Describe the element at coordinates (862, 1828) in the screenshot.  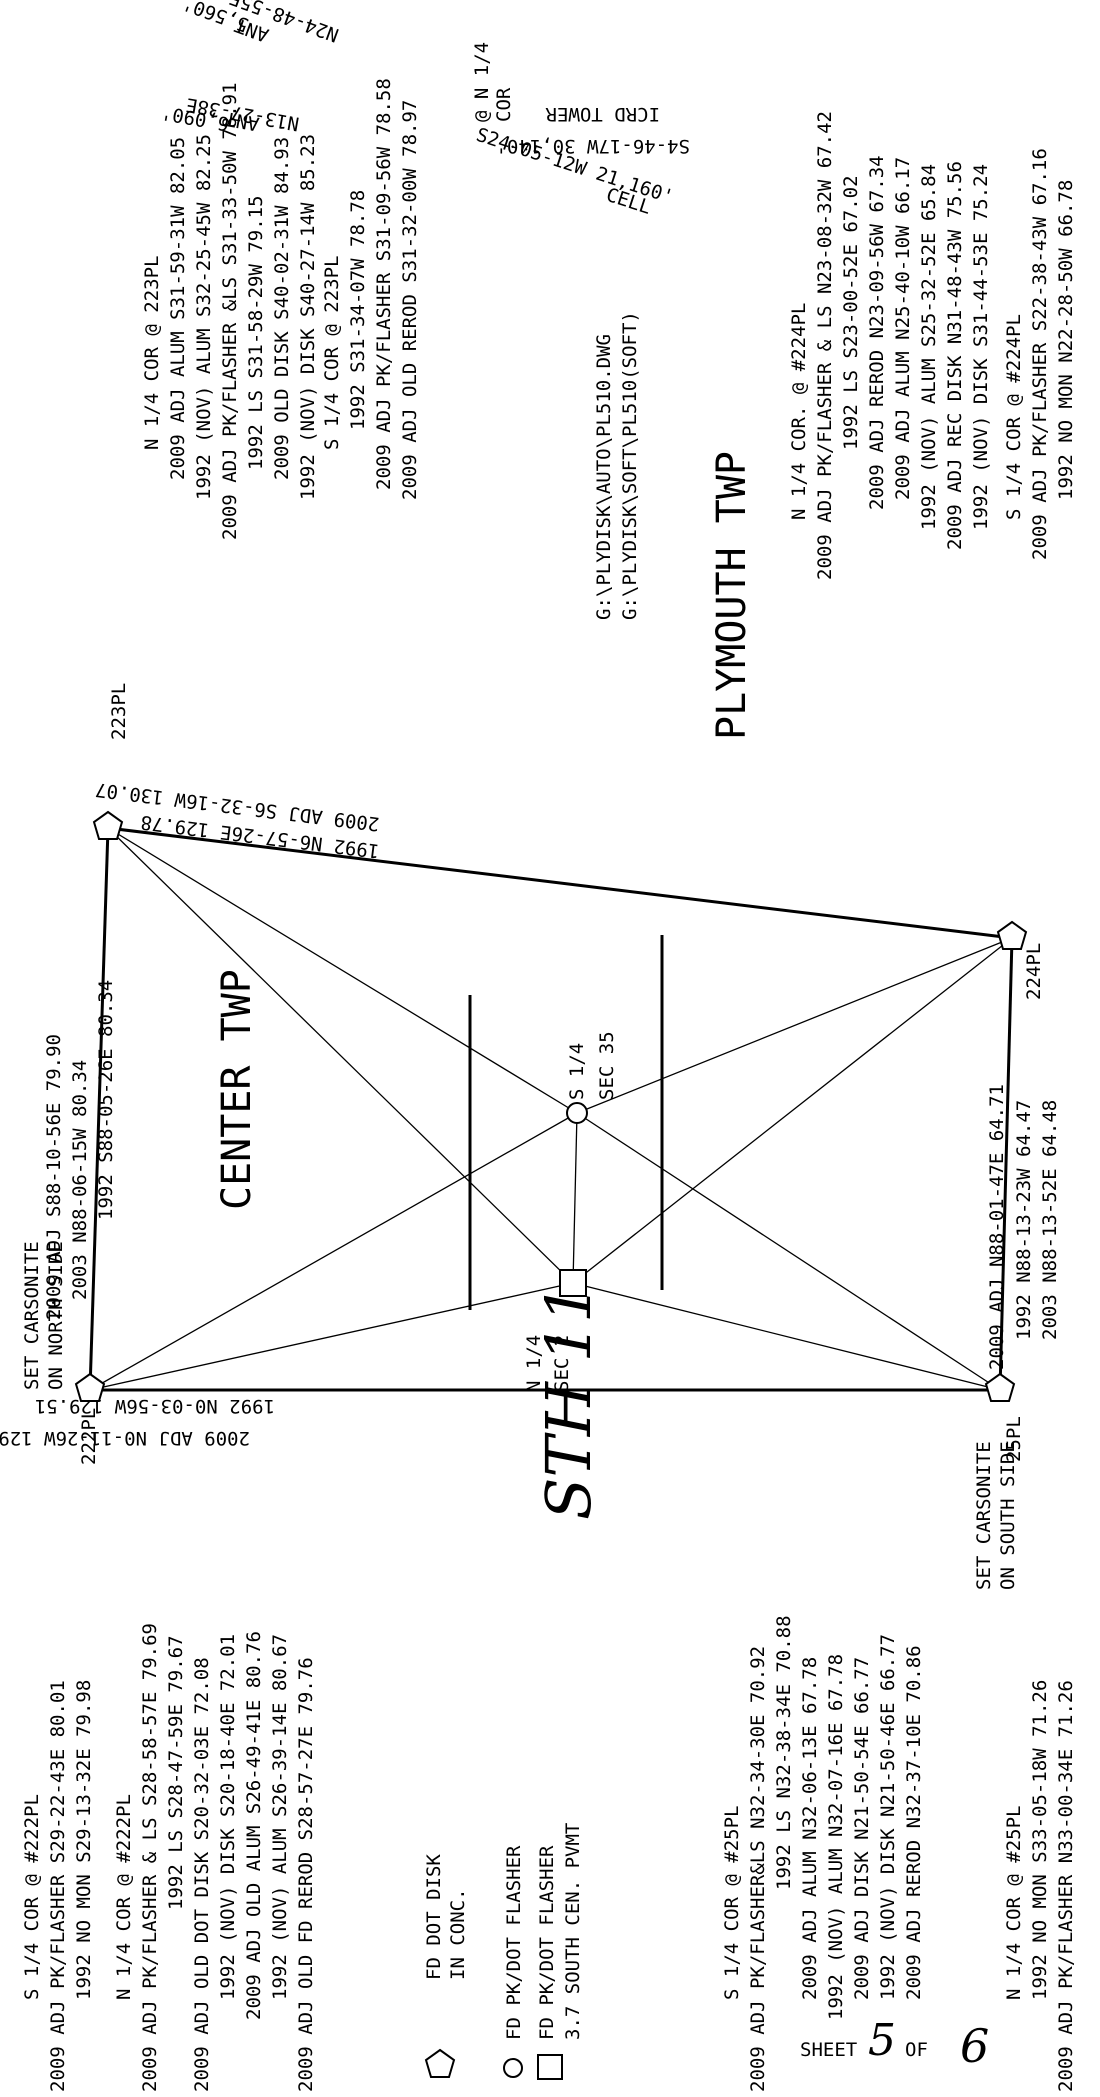
I see `annotation-text: 2009 ADJ DISK N21-50-54E 66.77` at that location.